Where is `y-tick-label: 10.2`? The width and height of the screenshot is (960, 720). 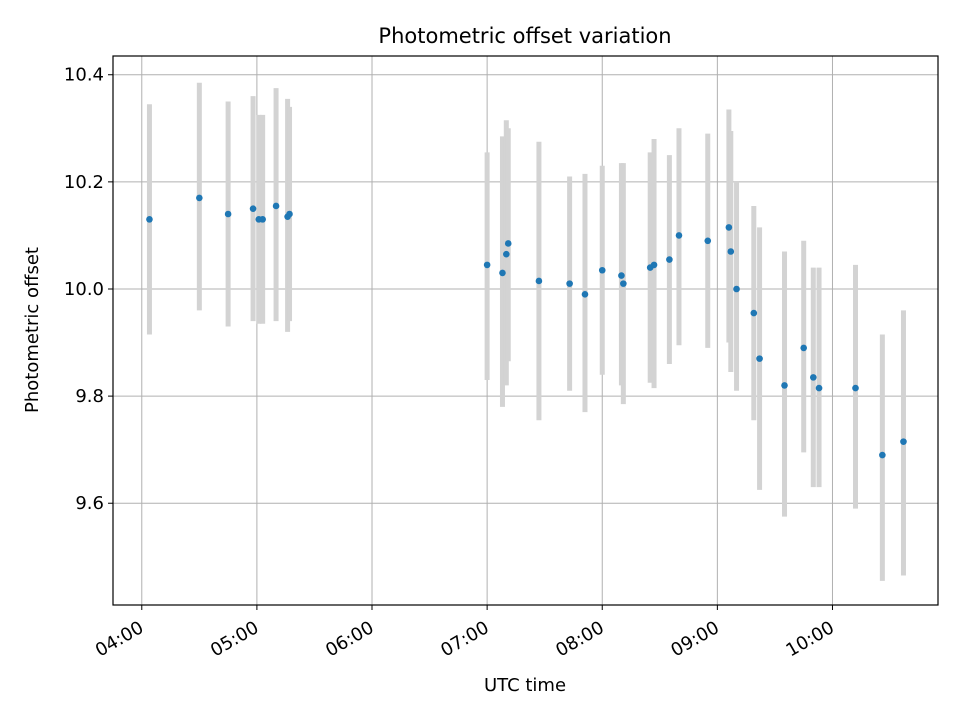 y-tick-label: 10.2 is located at coordinates (84, 182).